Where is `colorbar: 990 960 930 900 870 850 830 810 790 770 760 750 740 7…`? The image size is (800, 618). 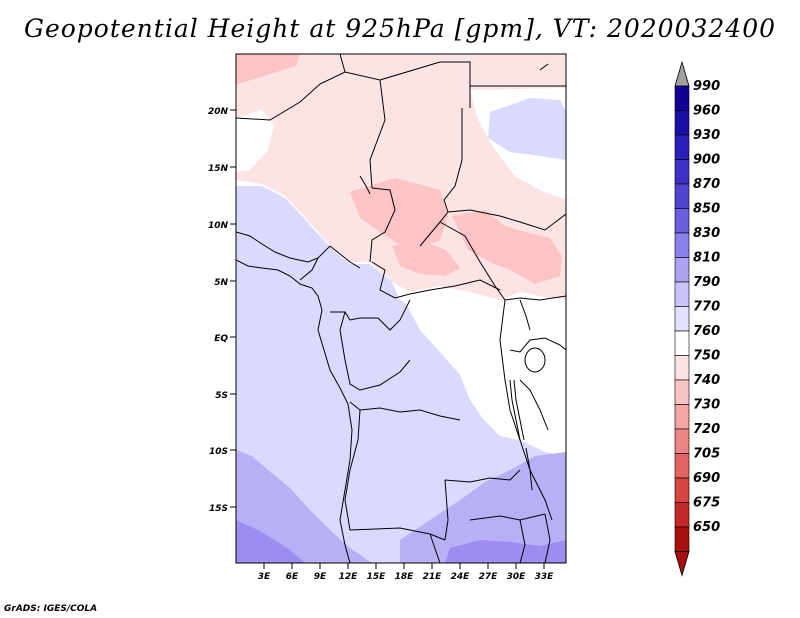 colorbar: 990 960 930 900 870 850 830 810 790 770 760 750 740 7… is located at coordinates (697, 318).